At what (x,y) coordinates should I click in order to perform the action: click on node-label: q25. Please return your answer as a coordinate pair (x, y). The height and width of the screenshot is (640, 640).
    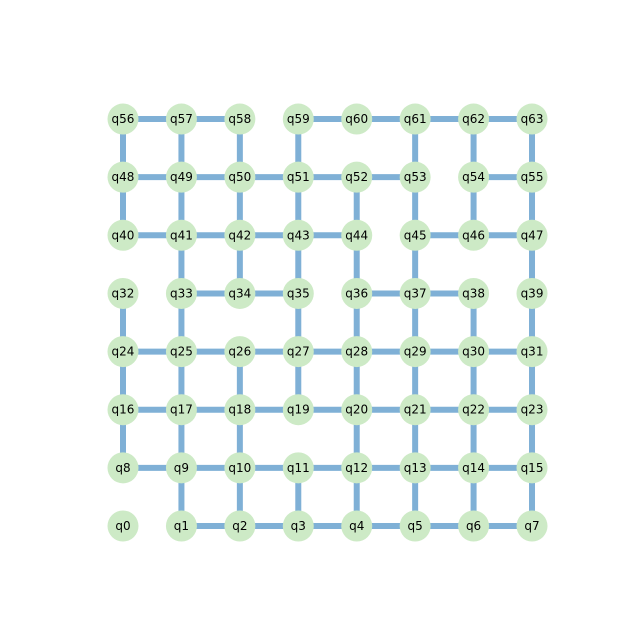
    Looking at the image, I should click on (181, 352).